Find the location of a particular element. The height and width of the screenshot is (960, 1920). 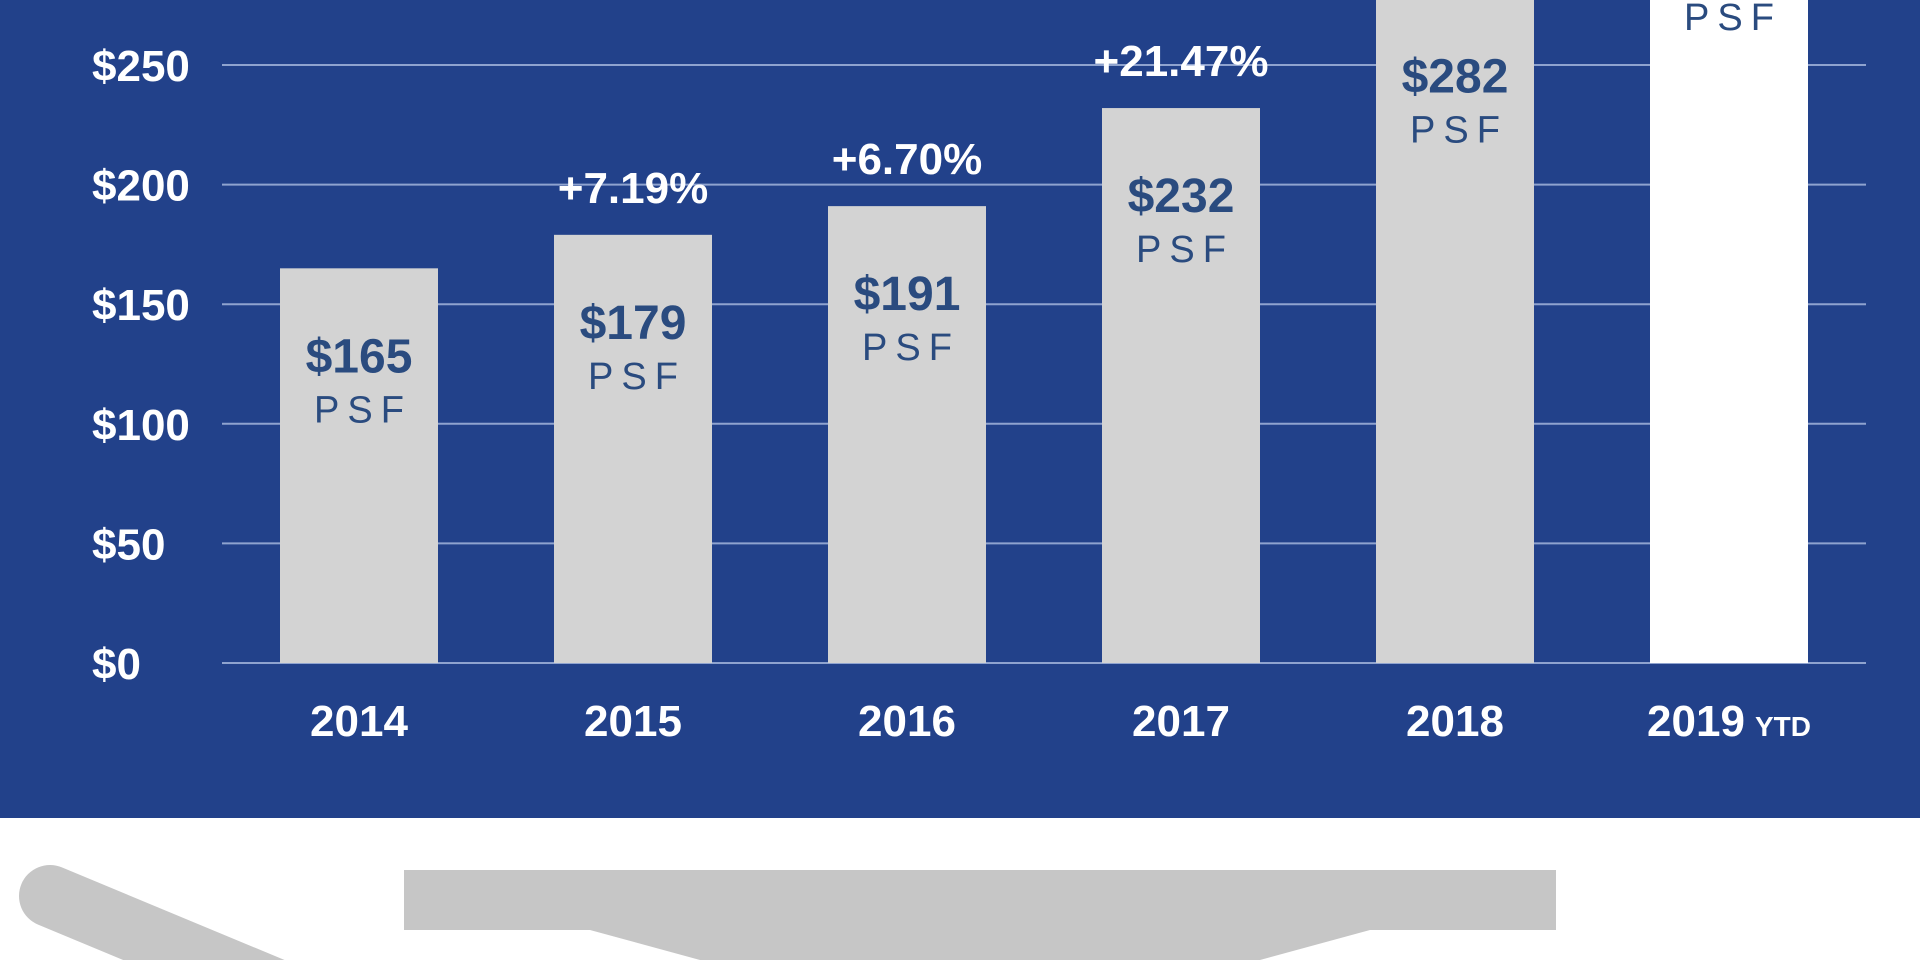

x-category-label: 2016 is located at coordinates (907, 721).